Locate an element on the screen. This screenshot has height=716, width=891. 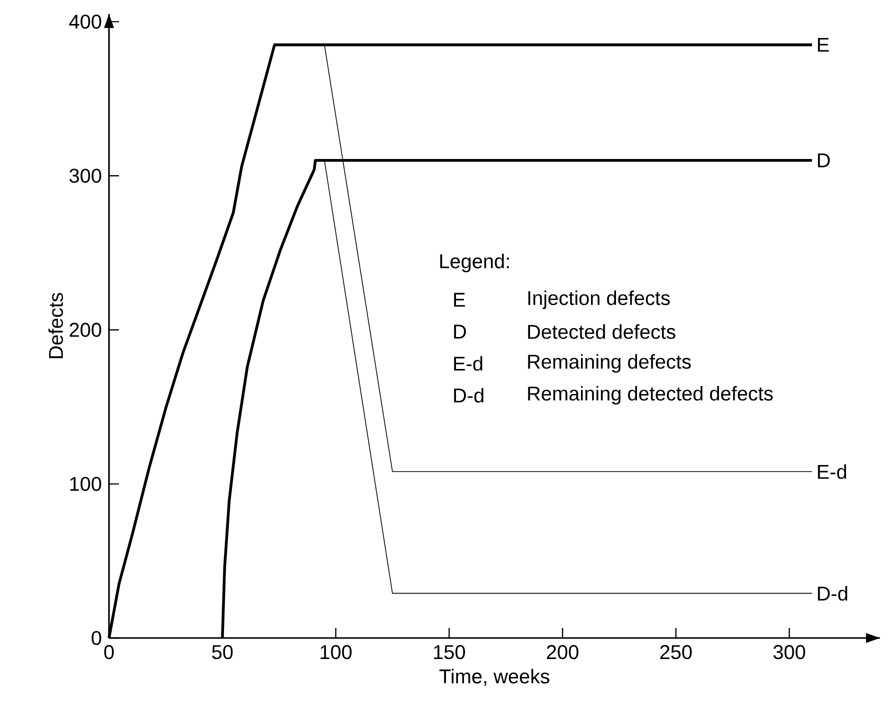
series-label: E-d is located at coordinates (832, 471).